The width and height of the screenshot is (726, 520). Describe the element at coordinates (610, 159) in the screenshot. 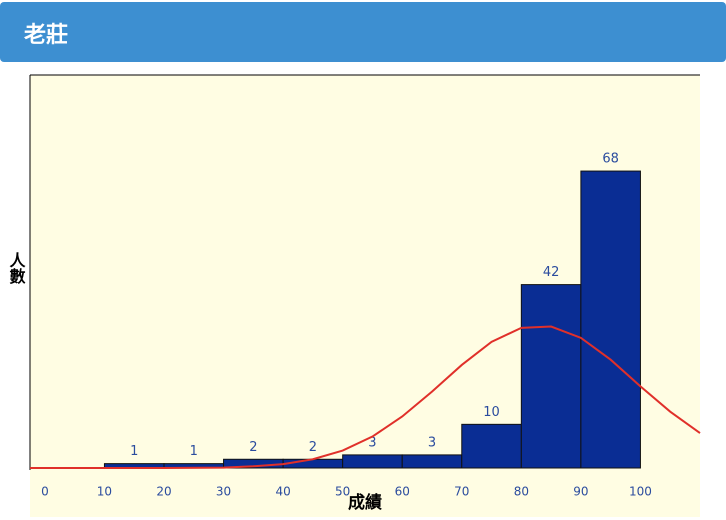

I see `value-label: 68` at that location.